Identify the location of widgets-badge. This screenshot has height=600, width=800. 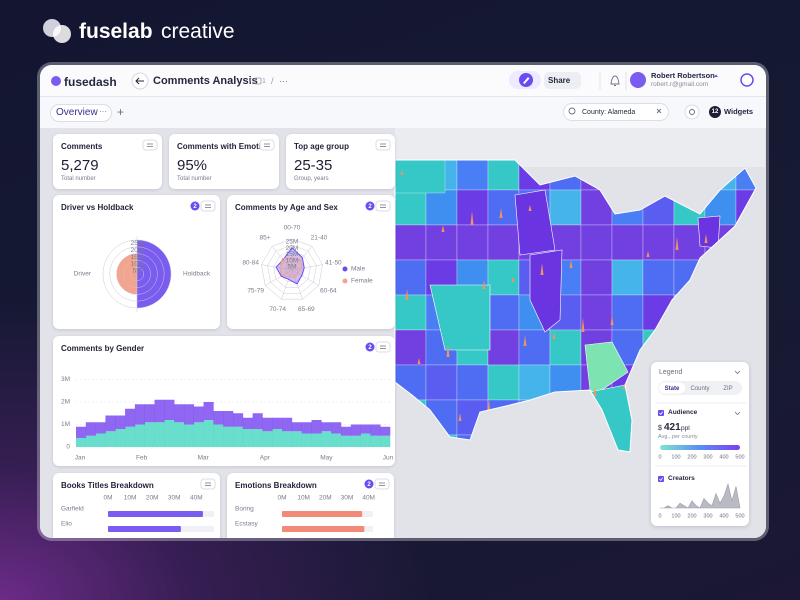
(715, 112).